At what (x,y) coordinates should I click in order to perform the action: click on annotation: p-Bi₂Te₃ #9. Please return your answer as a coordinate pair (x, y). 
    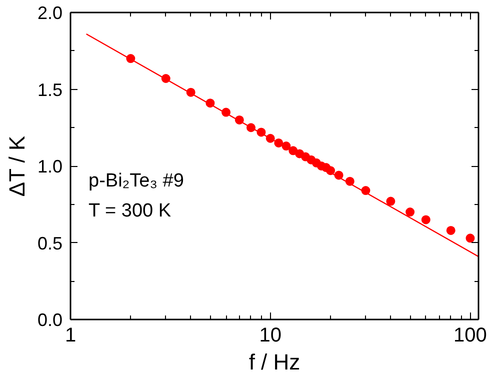
    Looking at the image, I should click on (136, 181).